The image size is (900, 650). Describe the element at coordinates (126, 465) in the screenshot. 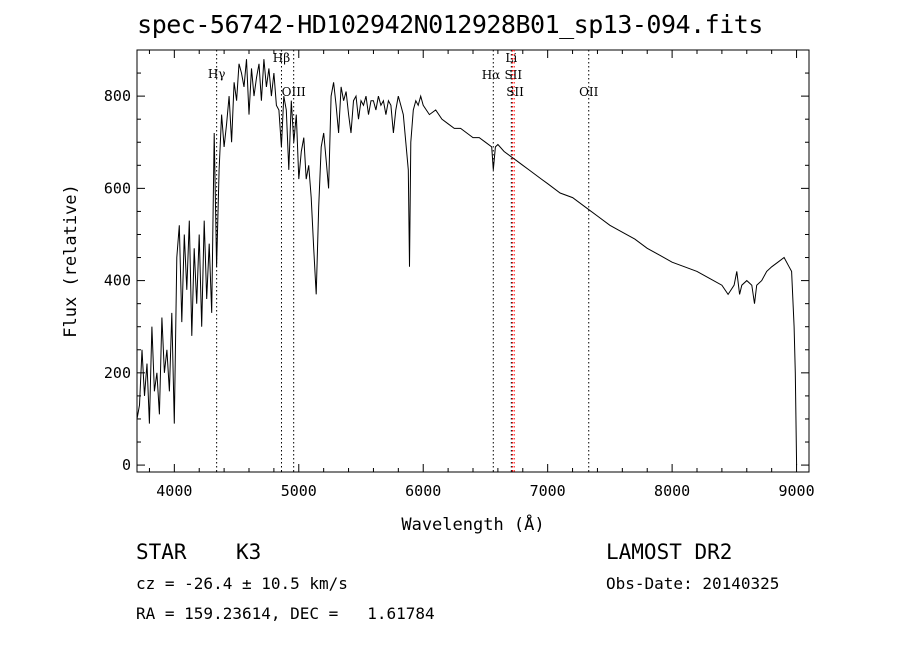

I see `y-tick-label: 0` at that location.